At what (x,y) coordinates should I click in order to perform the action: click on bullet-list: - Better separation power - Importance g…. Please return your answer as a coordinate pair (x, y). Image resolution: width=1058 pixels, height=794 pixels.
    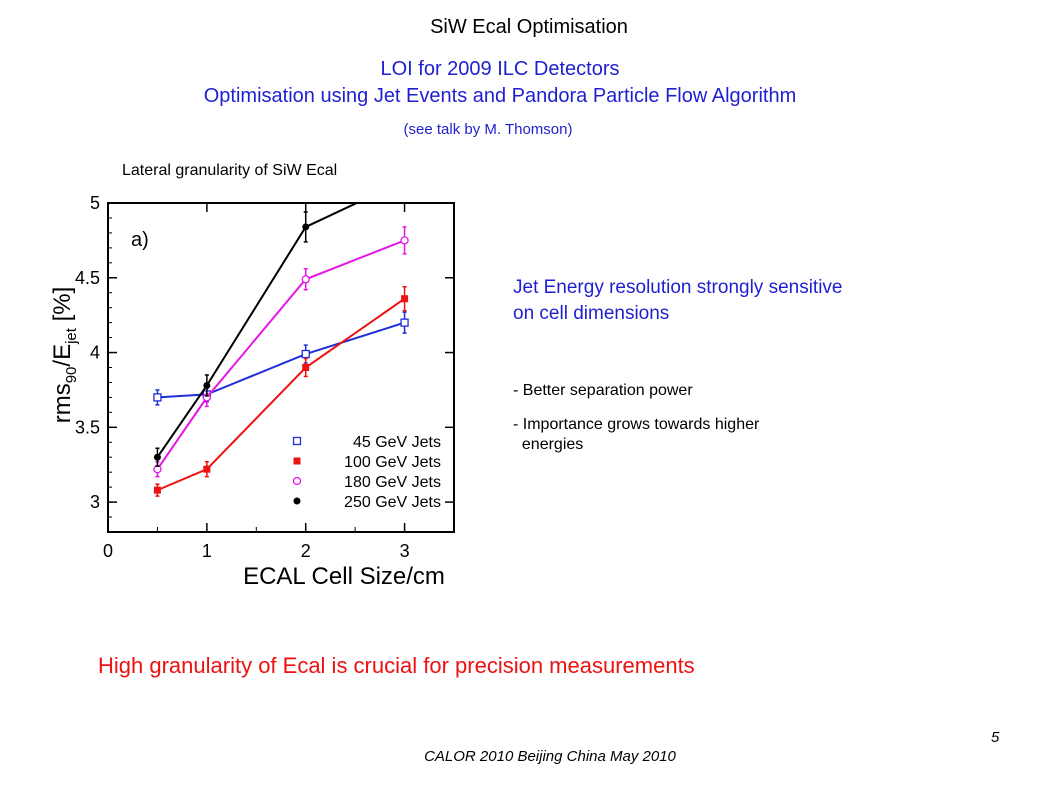
    Looking at the image, I should click on (636, 418).